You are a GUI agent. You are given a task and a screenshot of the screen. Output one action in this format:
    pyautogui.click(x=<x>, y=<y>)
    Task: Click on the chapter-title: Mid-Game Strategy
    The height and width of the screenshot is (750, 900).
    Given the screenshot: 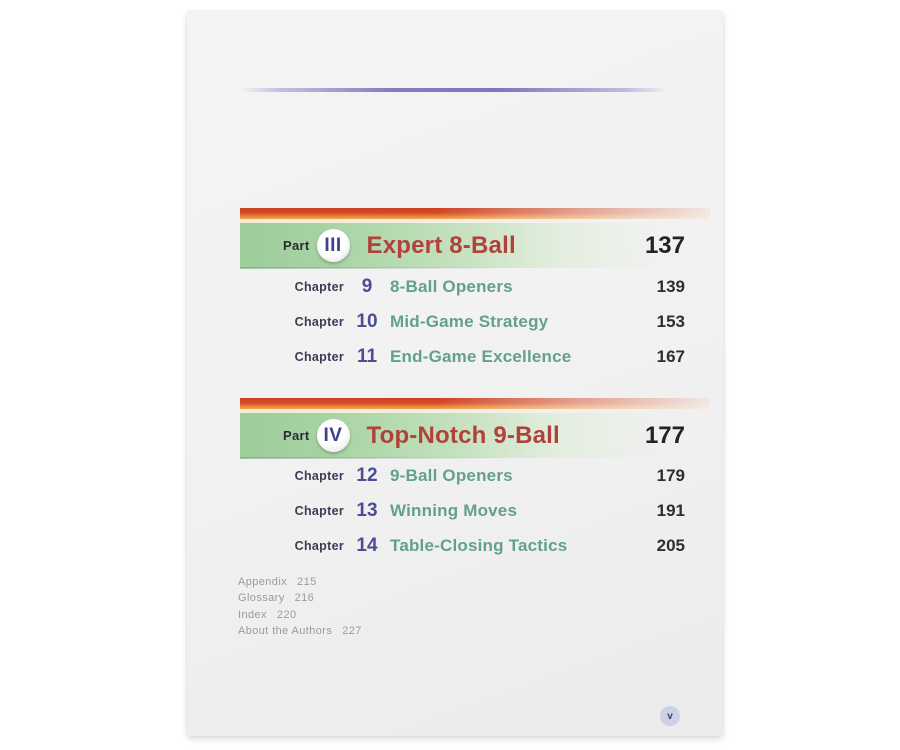 What is the action you would take?
    pyautogui.click(x=469, y=321)
    